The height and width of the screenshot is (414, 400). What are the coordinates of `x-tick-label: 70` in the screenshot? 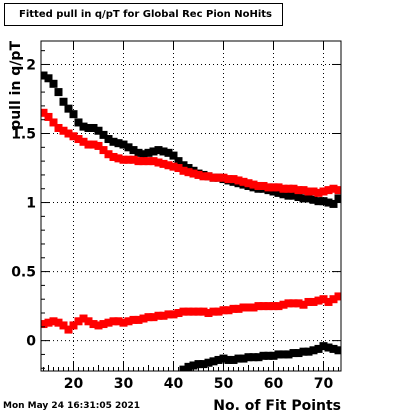 It's located at (324, 384).